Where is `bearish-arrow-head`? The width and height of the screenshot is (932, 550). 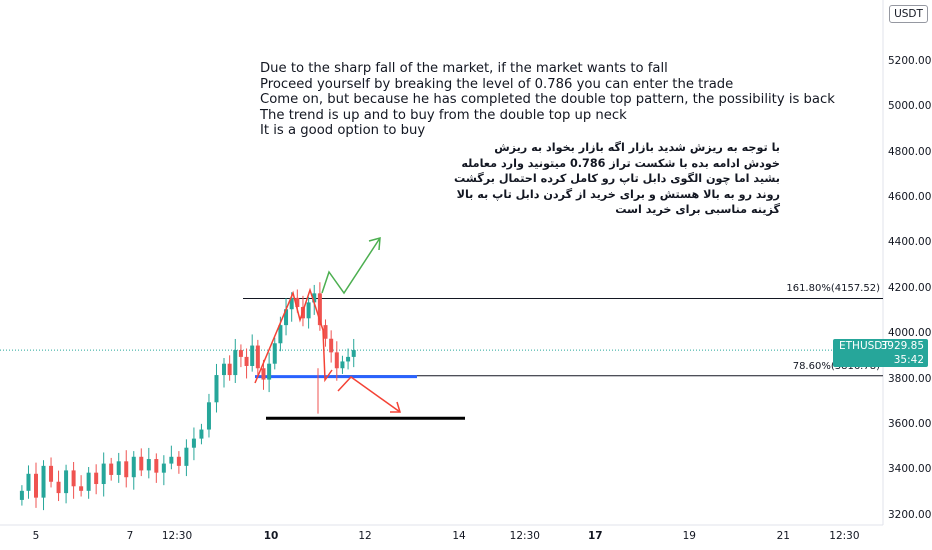 bearish-arrow-head is located at coordinates (396, 407).